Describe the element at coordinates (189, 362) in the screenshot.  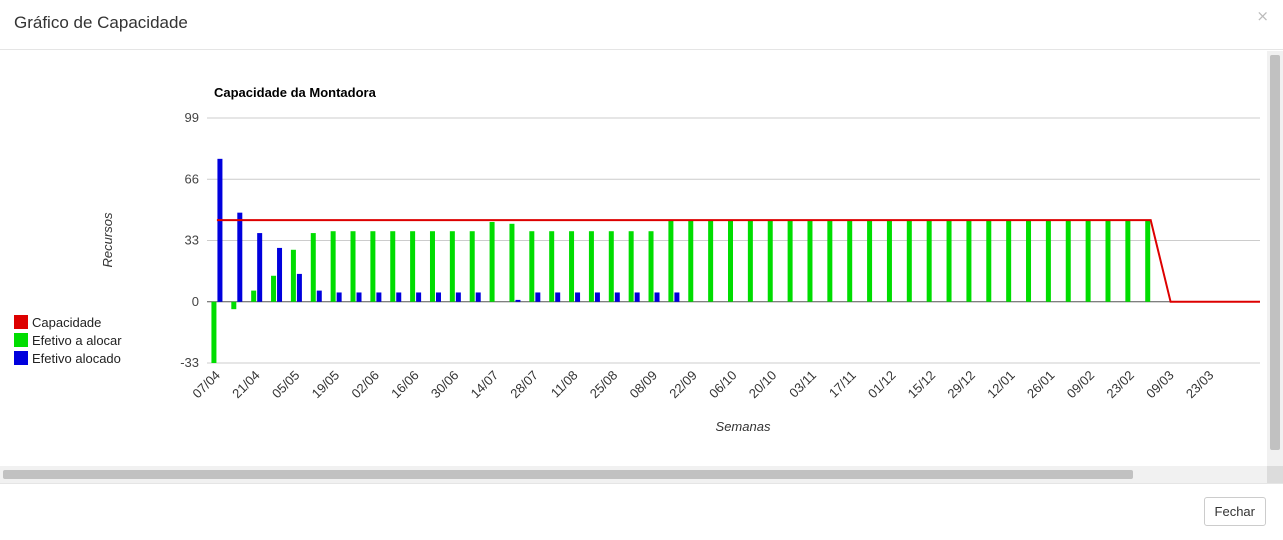
I see `y-tick-label: -33` at that location.